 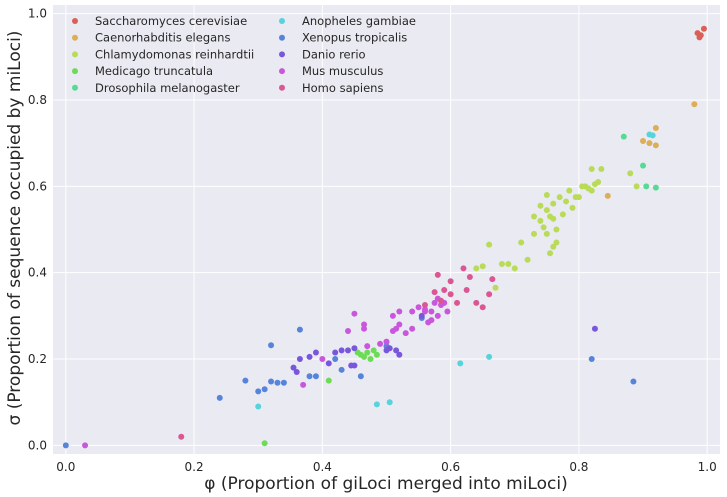 I want to click on legend-label: Homo sapiens, so click(x=342, y=88).